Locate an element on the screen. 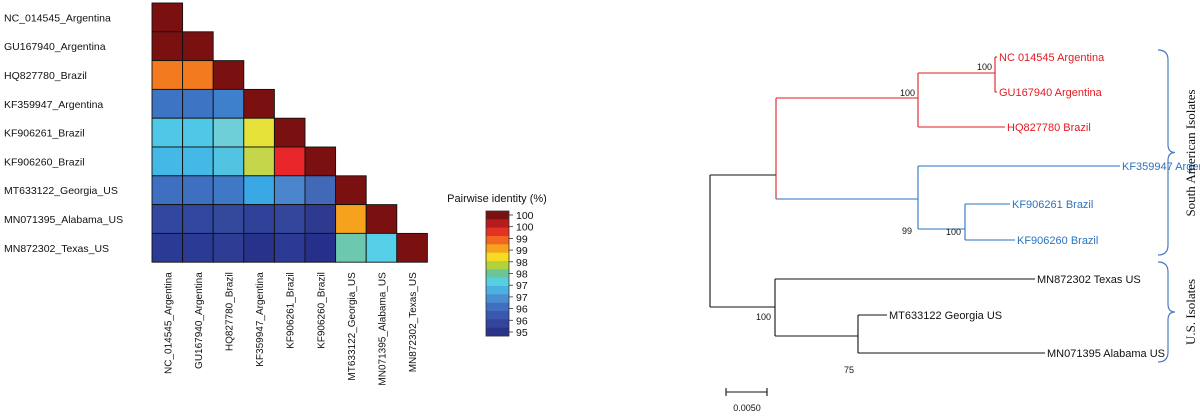  heatmap-column-label: KF906261_Brazil is located at coordinates (291, 310).